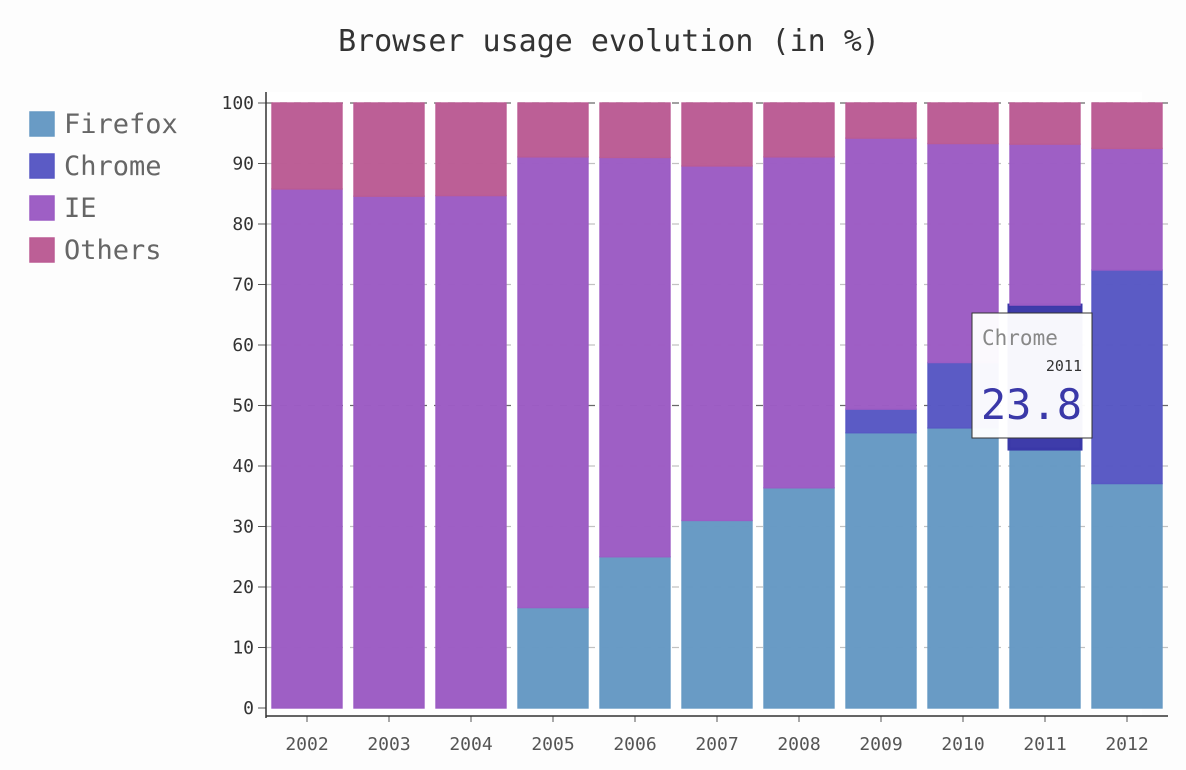  I want to click on tooltip-series: Chrome, so click(1020, 338).